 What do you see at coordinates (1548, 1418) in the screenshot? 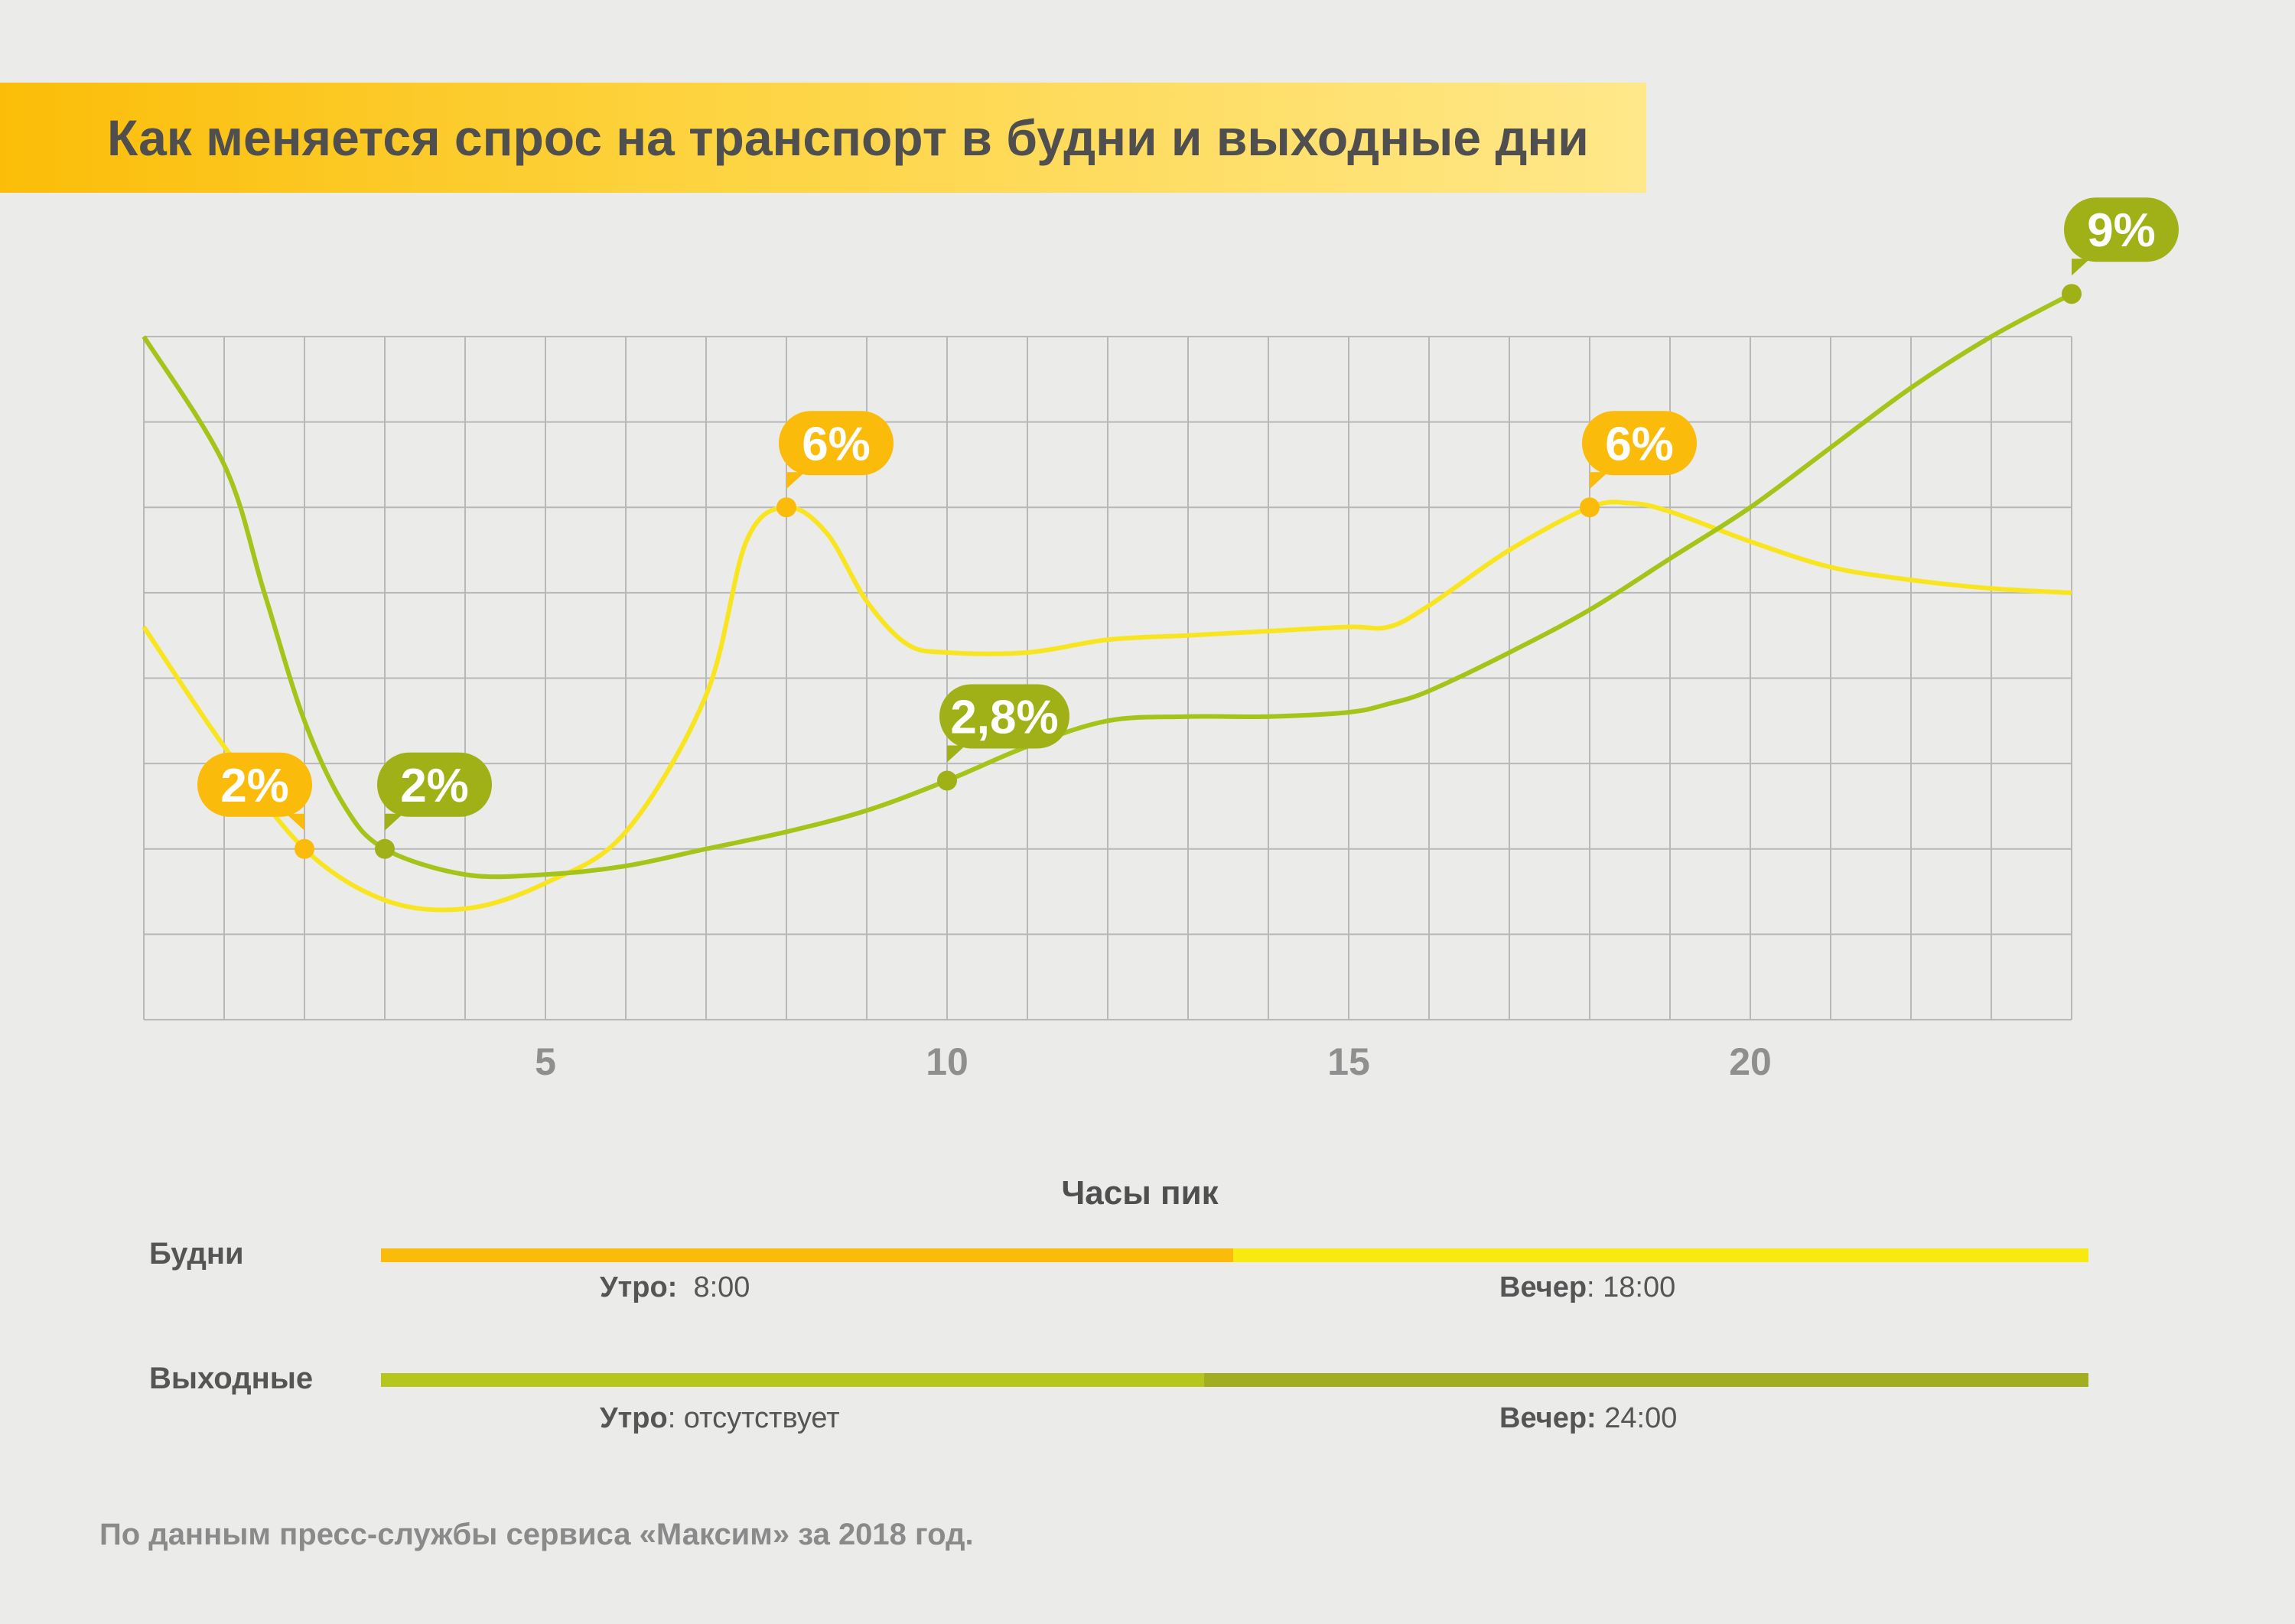
I see `weekends-evening-label: Вечер:` at bounding box center [1548, 1418].